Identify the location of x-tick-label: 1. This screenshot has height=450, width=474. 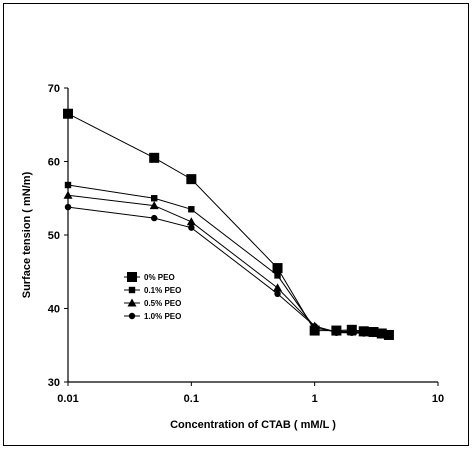
(315, 399).